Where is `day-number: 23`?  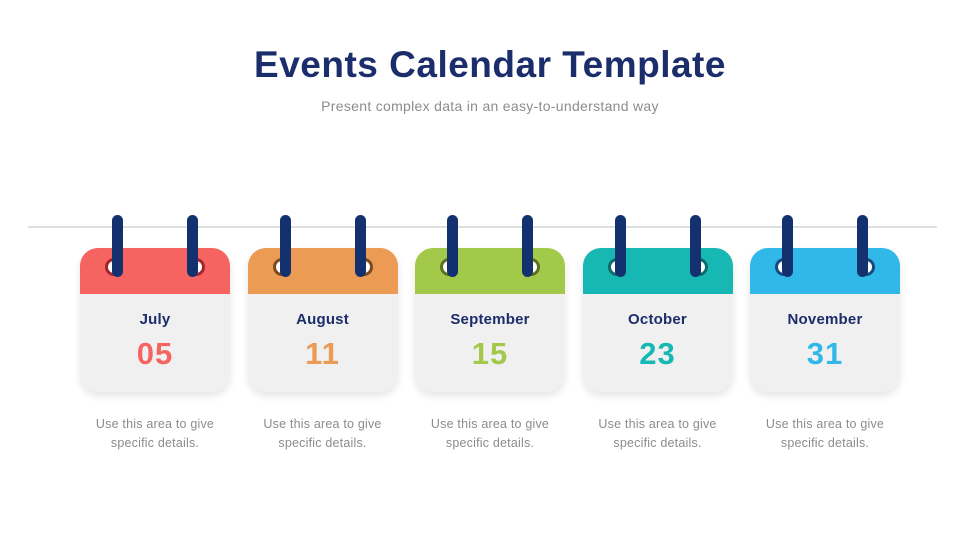 day-number: 23 is located at coordinates (657, 353).